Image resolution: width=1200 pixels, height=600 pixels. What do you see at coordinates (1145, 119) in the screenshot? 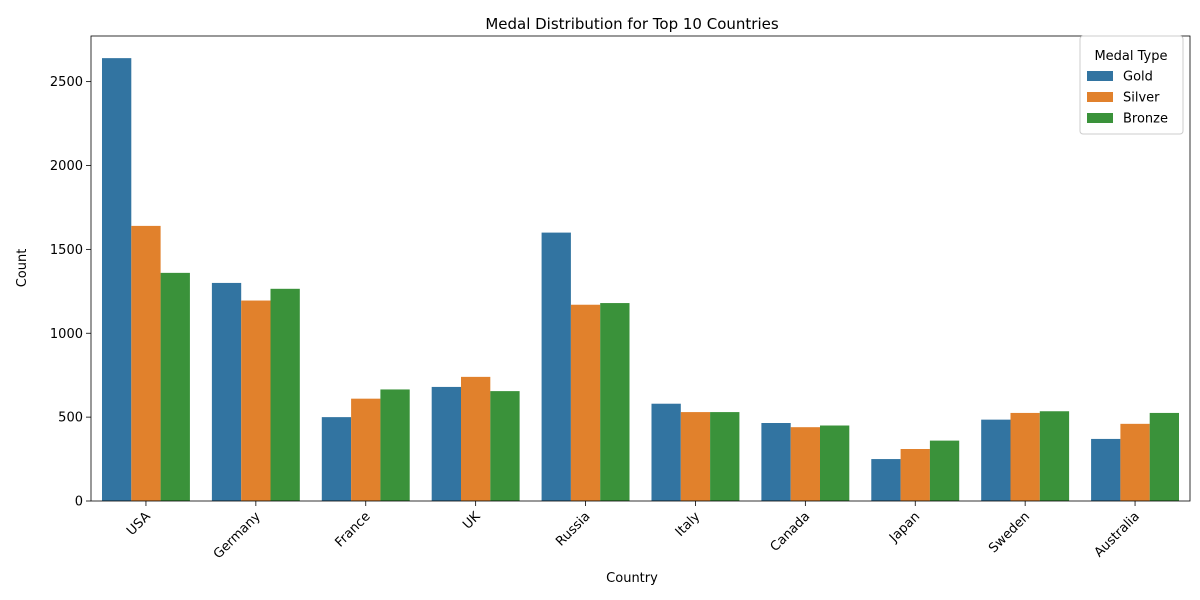
I see `legend-label-bronze: Bronze` at bounding box center [1145, 119].